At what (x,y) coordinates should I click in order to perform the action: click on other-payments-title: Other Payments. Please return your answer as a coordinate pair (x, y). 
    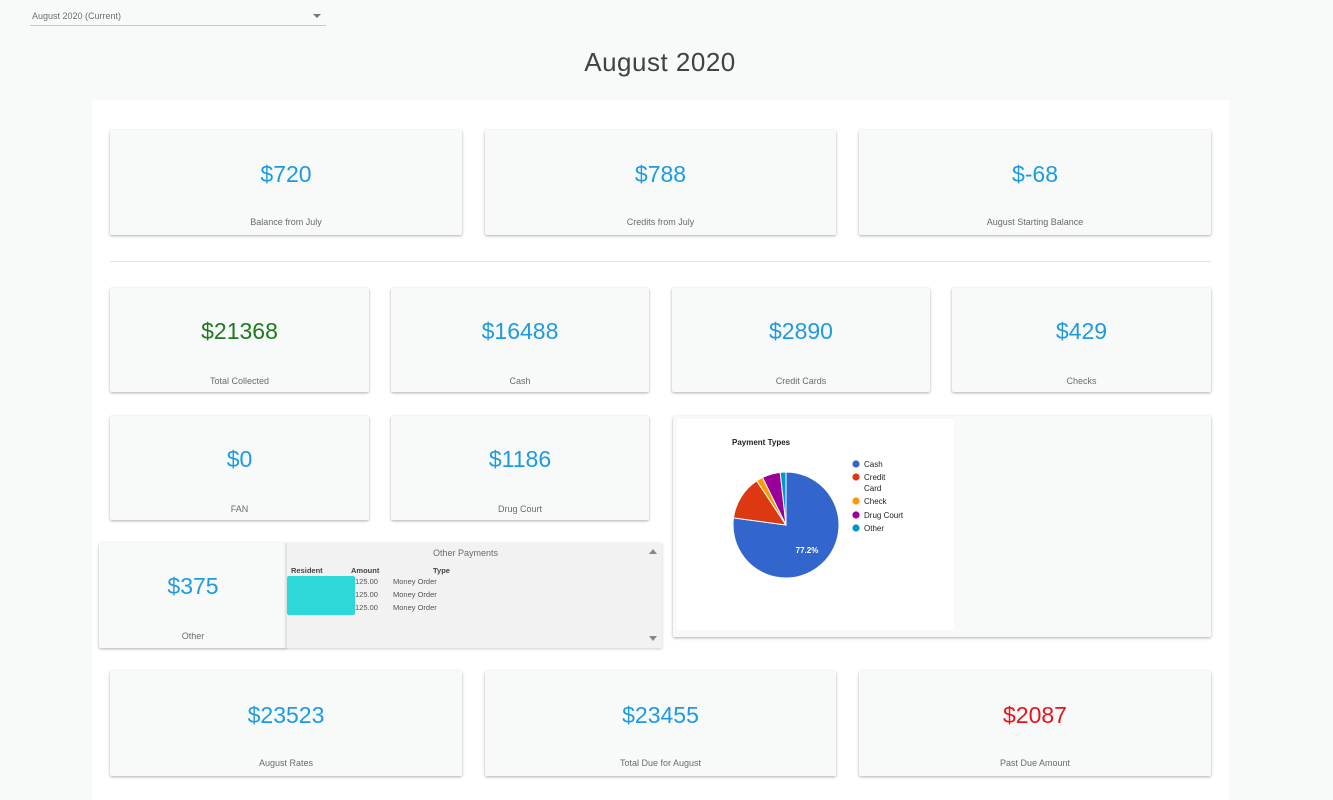
    Looking at the image, I should click on (465, 553).